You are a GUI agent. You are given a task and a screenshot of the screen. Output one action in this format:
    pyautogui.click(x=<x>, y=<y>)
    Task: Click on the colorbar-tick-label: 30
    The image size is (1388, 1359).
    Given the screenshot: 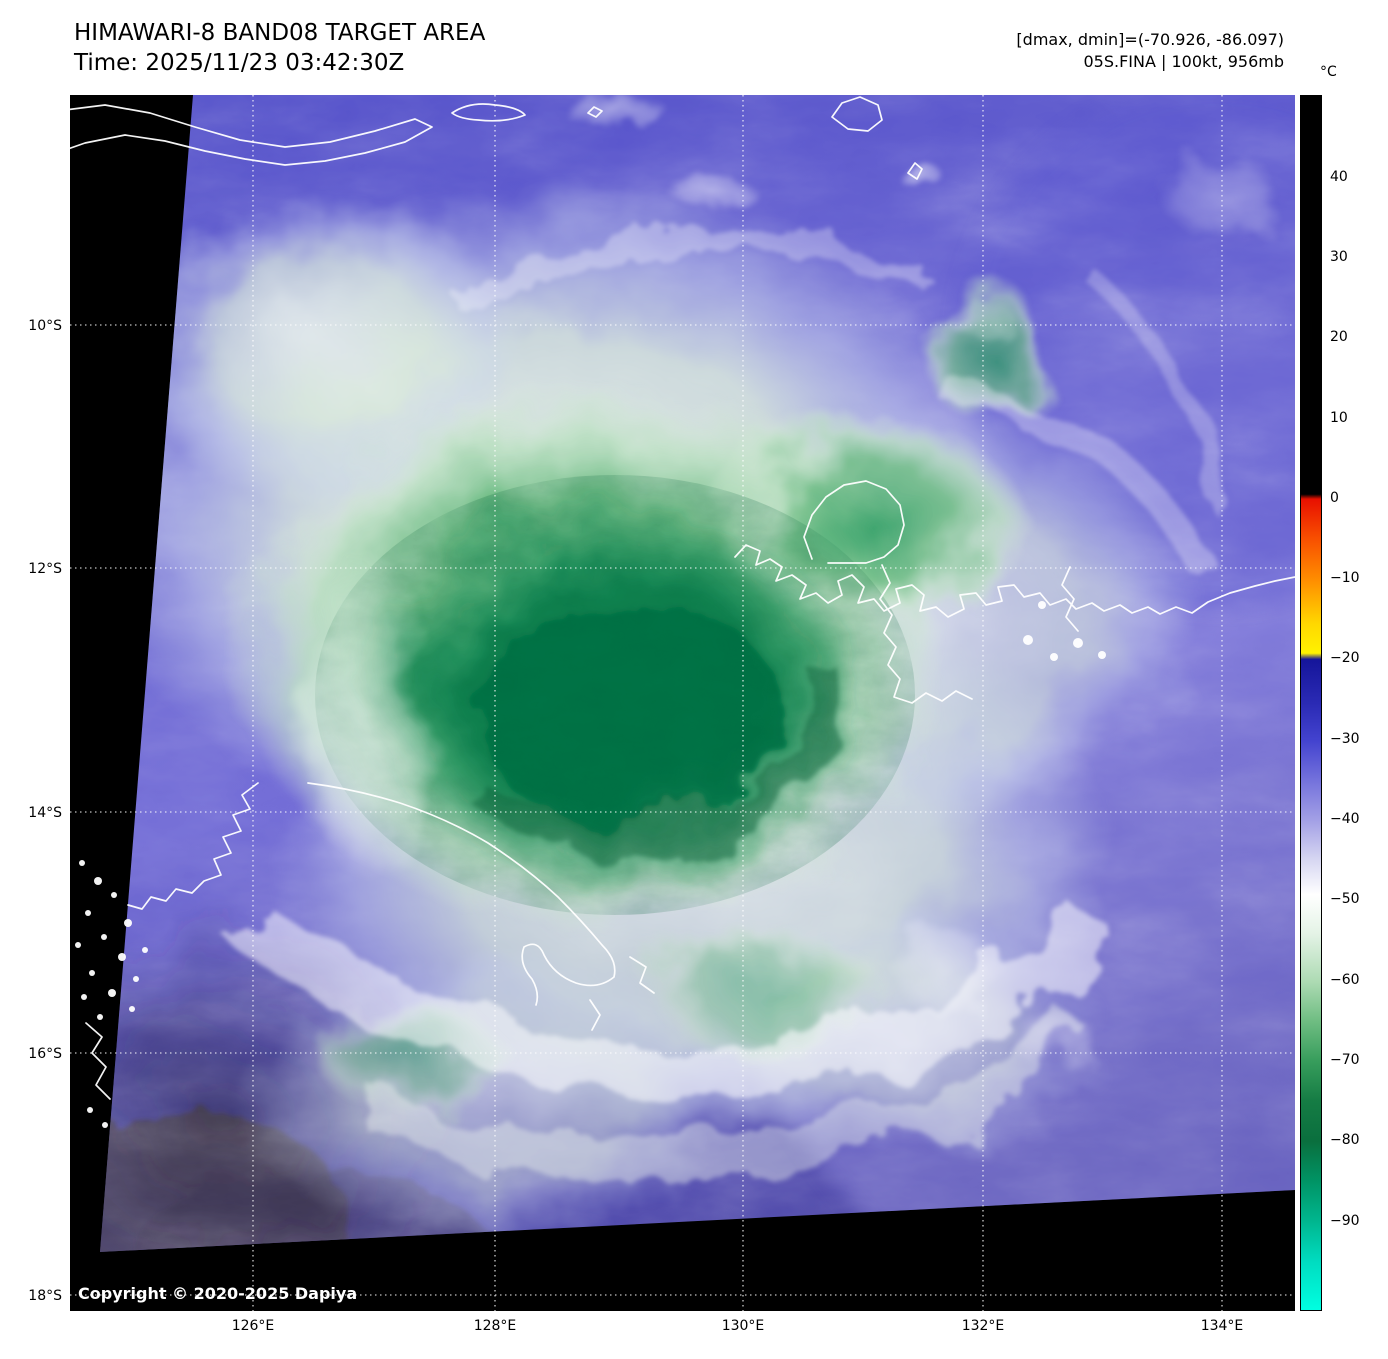 What is the action you would take?
    pyautogui.click(x=1339, y=257)
    